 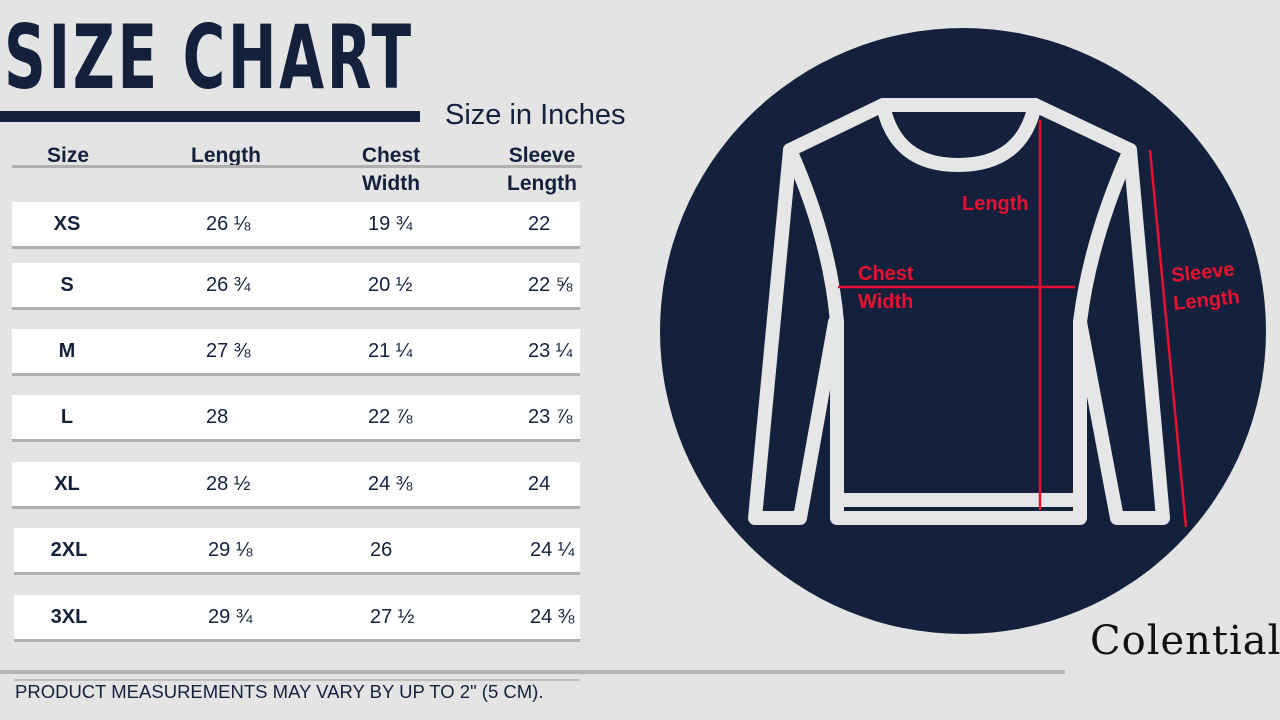 What do you see at coordinates (67, 417) in the screenshot?
I see `size: L` at bounding box center [67, 417].